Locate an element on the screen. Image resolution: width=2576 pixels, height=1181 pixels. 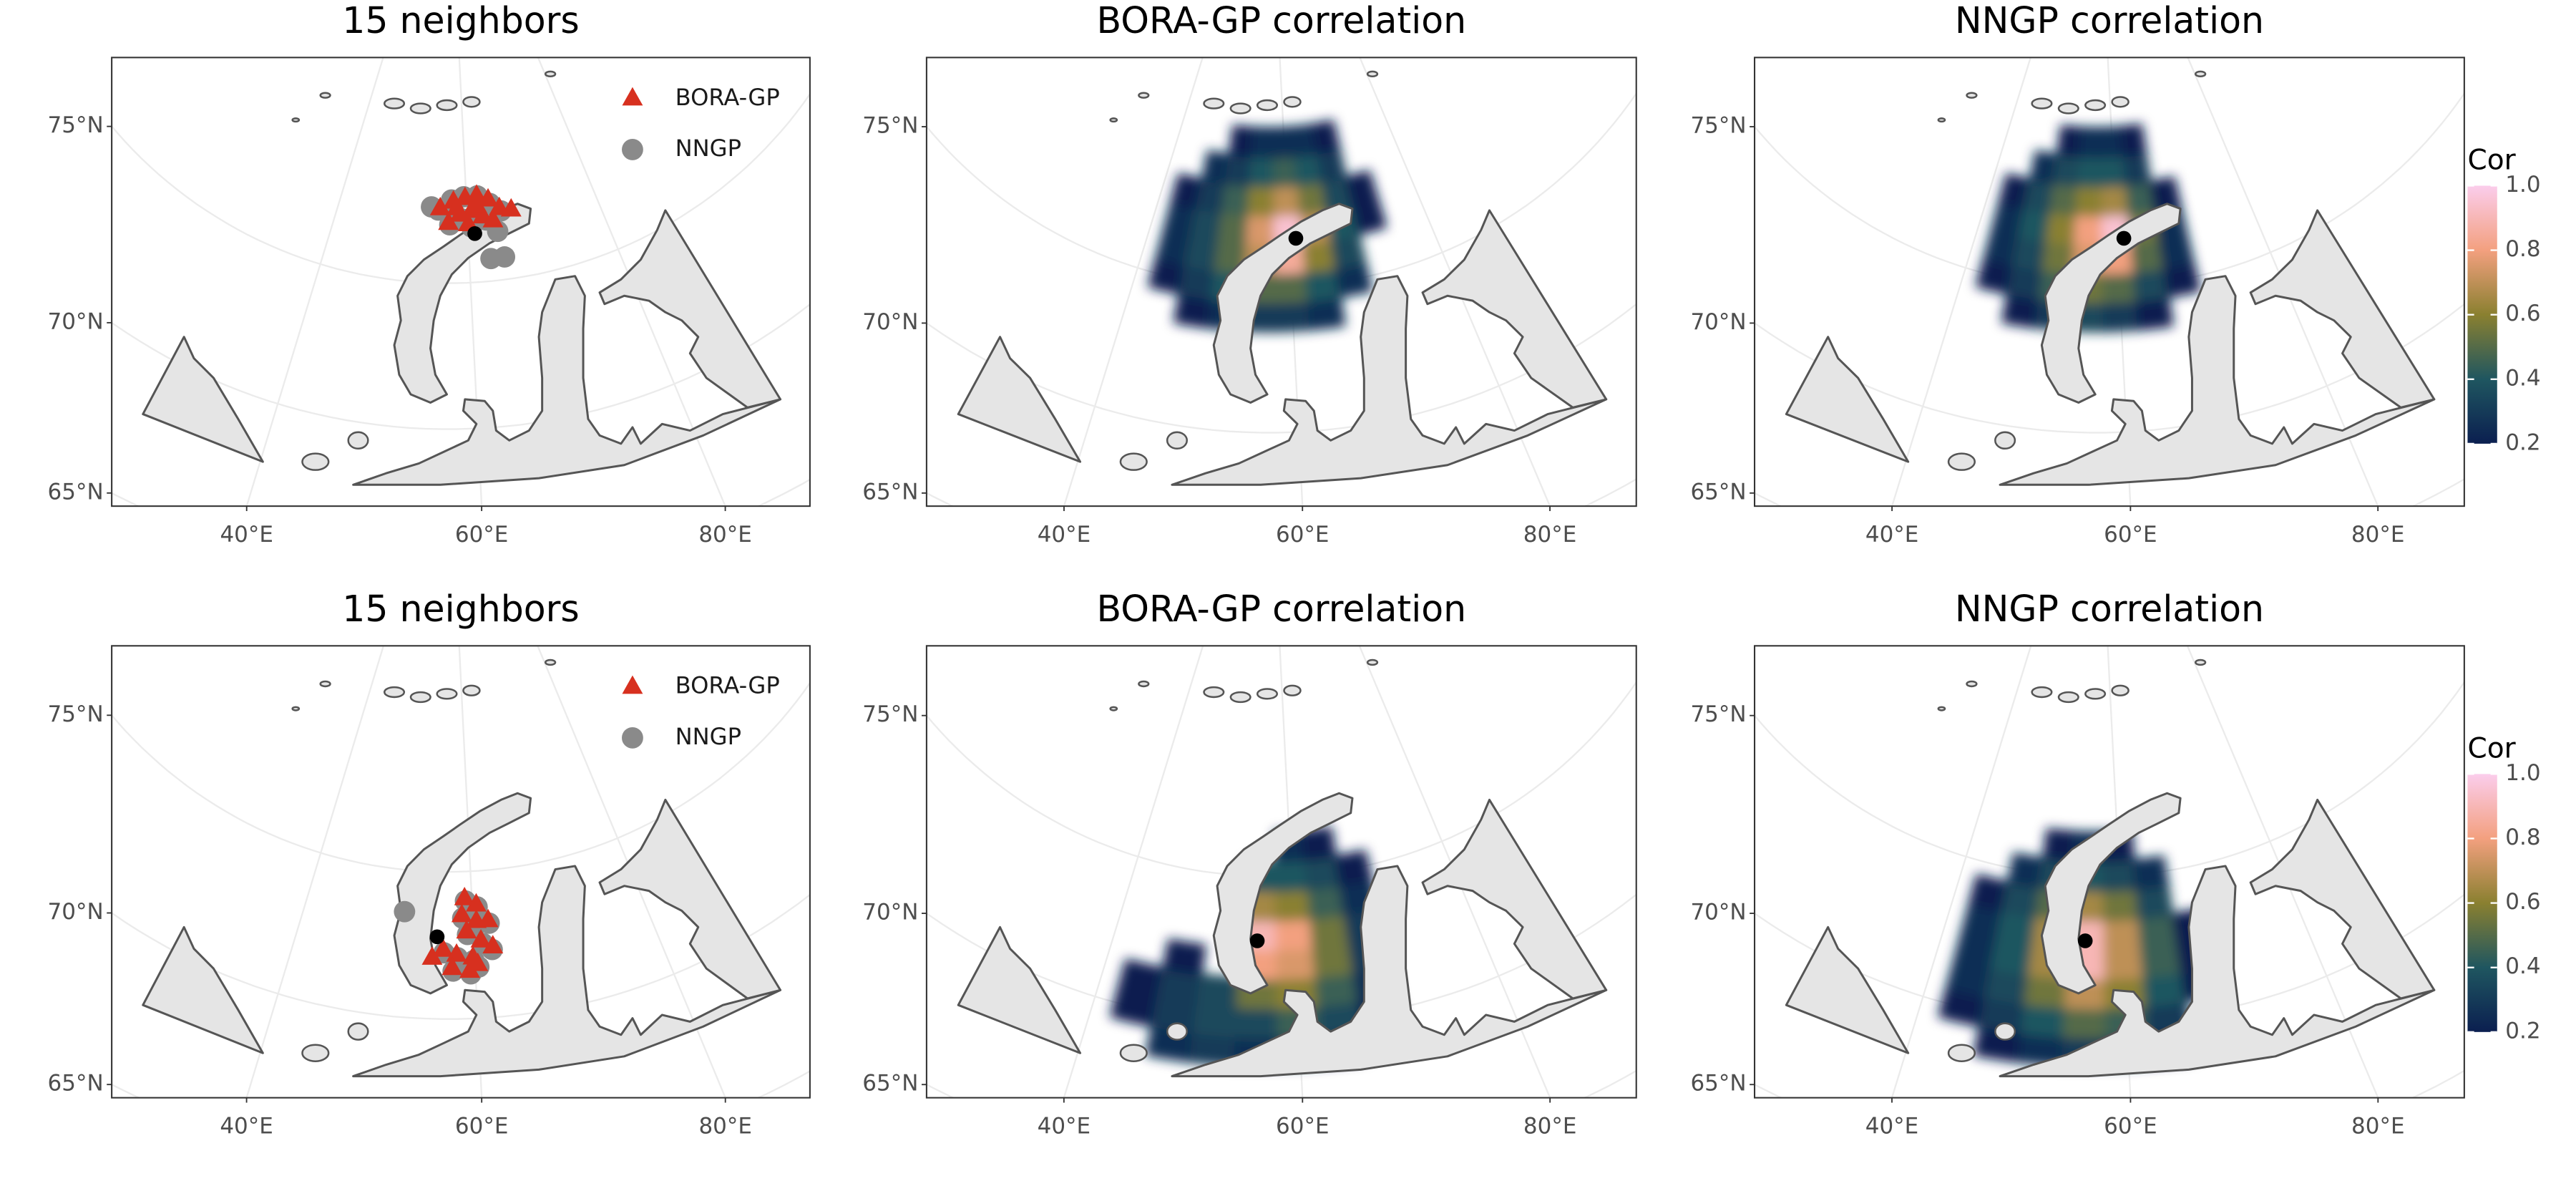
legend-symbol is located at coordinates (632, 684).